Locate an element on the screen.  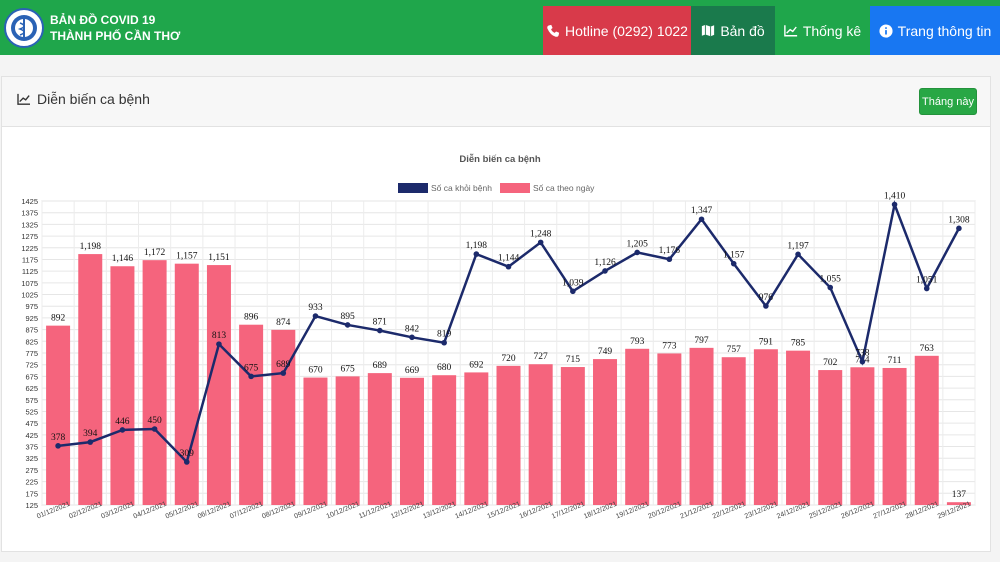
y-tick-label: 1375 is located at coordinates (29, 213).